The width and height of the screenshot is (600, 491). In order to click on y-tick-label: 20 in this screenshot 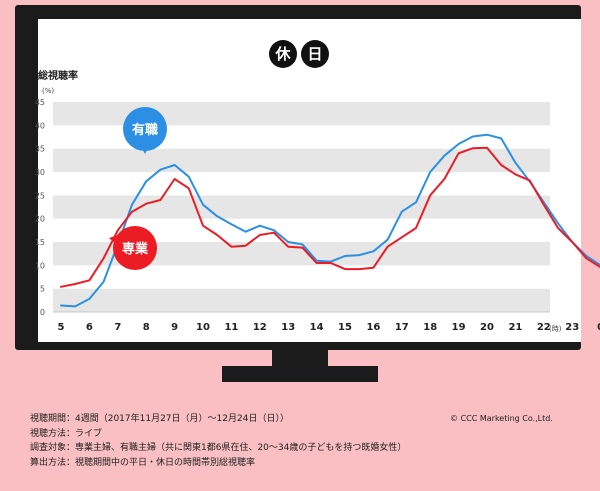, I will do `click(40, 219)`.